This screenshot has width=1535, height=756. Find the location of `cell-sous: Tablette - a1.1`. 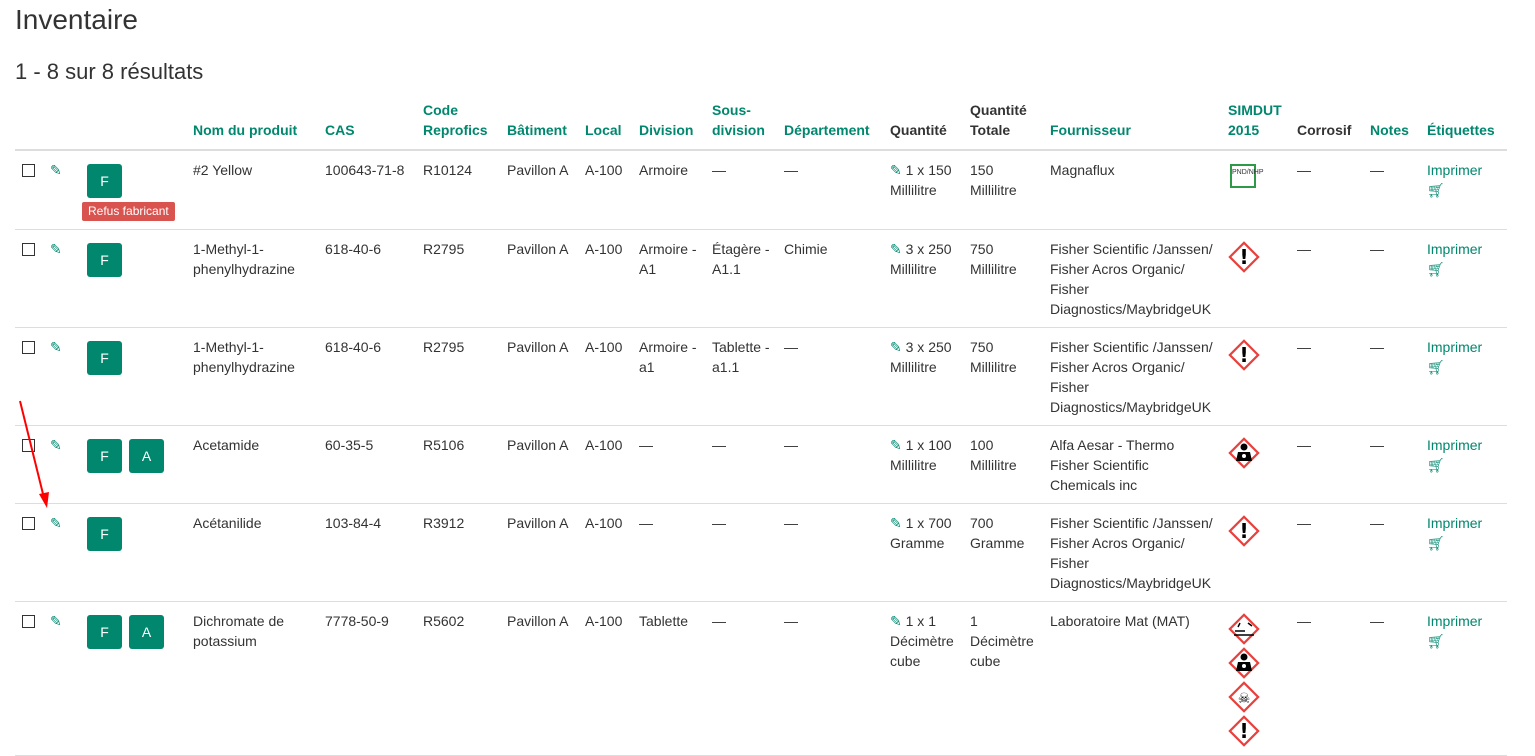

cell-sous: Tablette - a1.1 is located at coordinates (741, 376).